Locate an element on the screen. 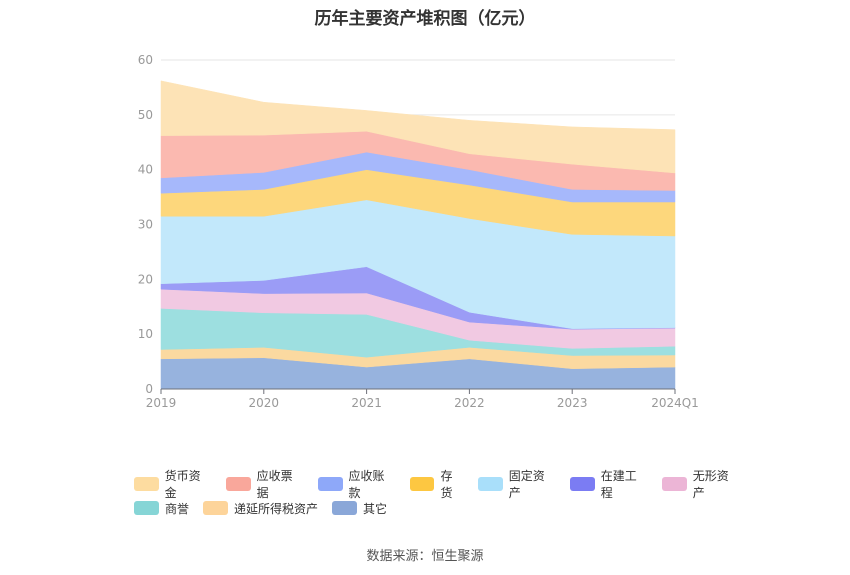 The image size is (850, 575). legend-item: 递延所得税资产 is located at coordinates (260, 508).